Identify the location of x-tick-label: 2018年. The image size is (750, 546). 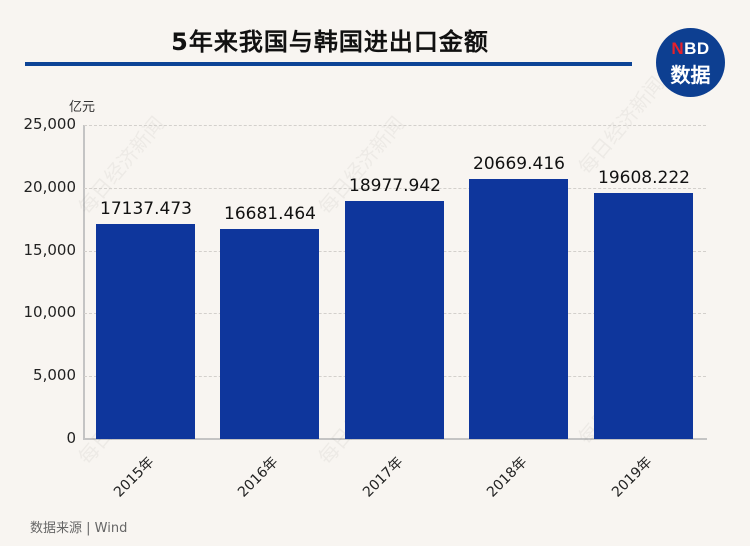
(507, 477).